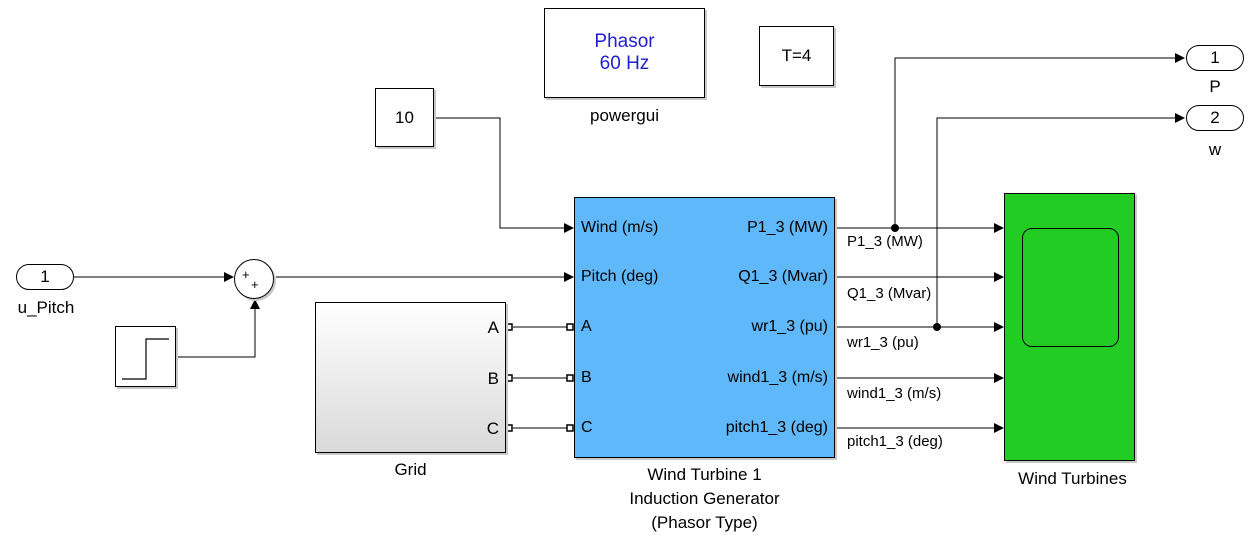  I want to click on turbine-port-c, so click(570, 428).